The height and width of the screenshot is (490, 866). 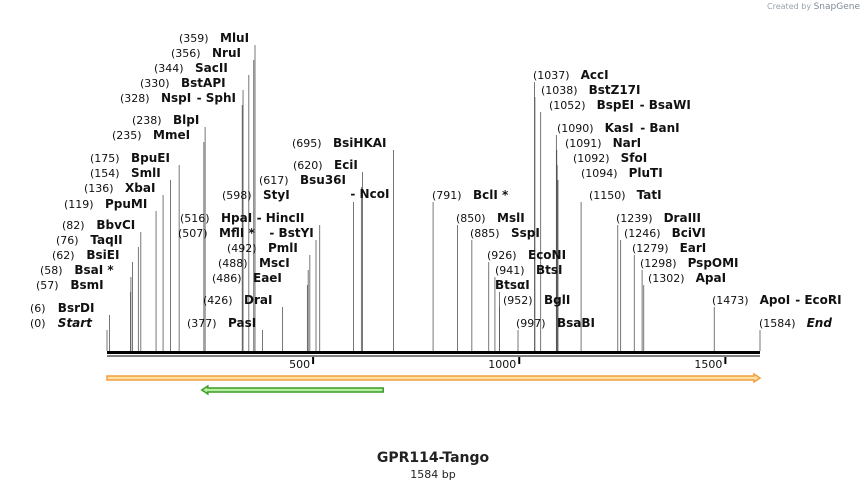 I want to click on axis-tick-label: 1000, so click(x=502, y=364).